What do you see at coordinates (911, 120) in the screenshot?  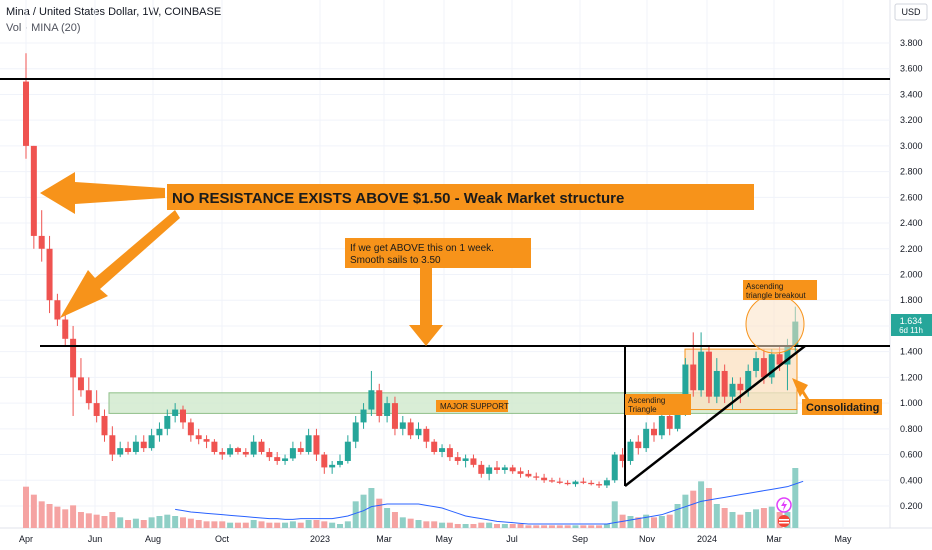 I see `price-tick-label: 3.200` at bounding box center [911, 120].